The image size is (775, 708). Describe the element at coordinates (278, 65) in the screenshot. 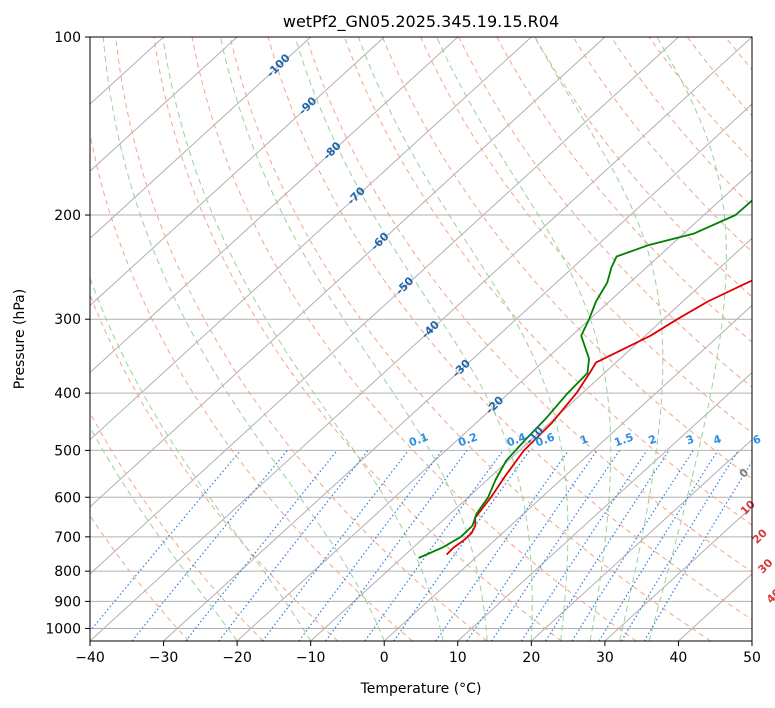

I see `isotherm-label: -100` at that location.